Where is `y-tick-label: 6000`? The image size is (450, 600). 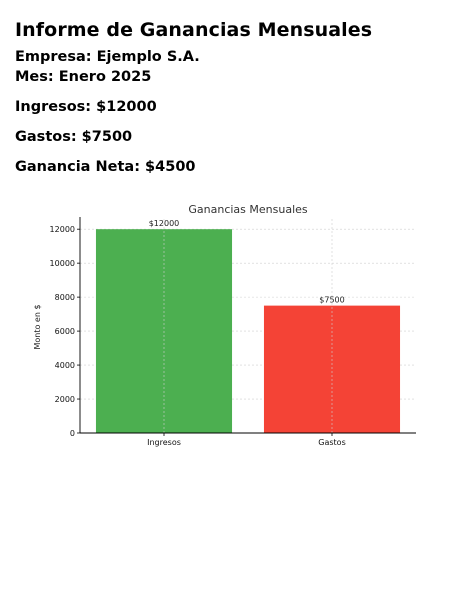
y-tick-label: 6000 is located at coordinates (65, 331).